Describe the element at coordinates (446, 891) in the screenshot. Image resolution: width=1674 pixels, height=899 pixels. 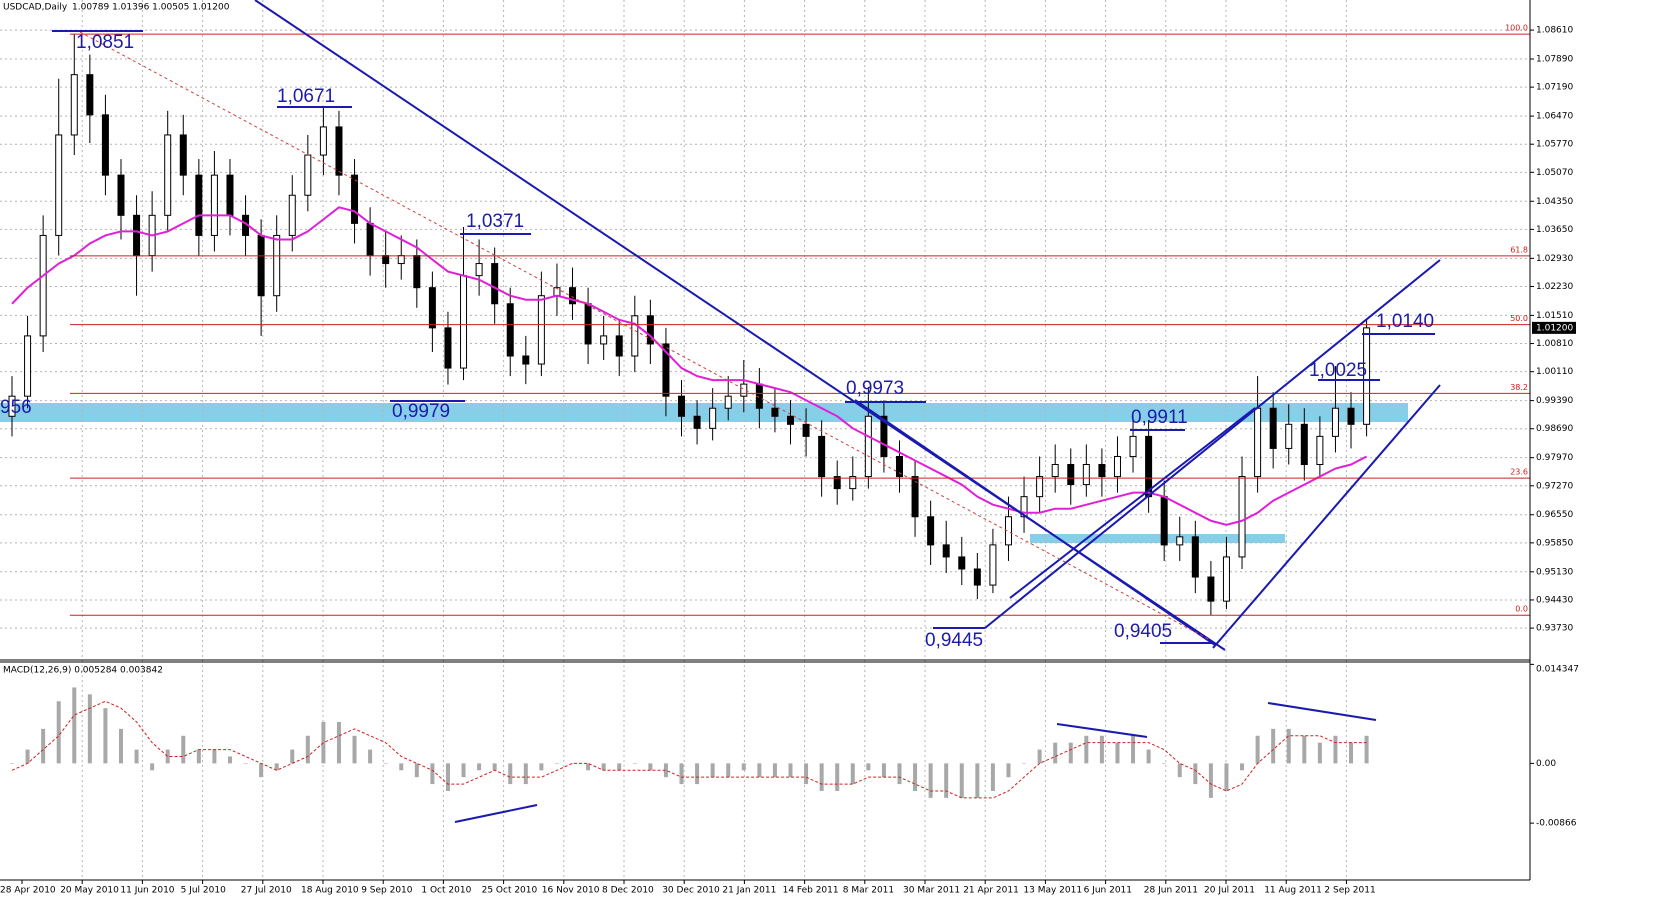
I see `x-tick-label: 1 Oct 2010` at that location.